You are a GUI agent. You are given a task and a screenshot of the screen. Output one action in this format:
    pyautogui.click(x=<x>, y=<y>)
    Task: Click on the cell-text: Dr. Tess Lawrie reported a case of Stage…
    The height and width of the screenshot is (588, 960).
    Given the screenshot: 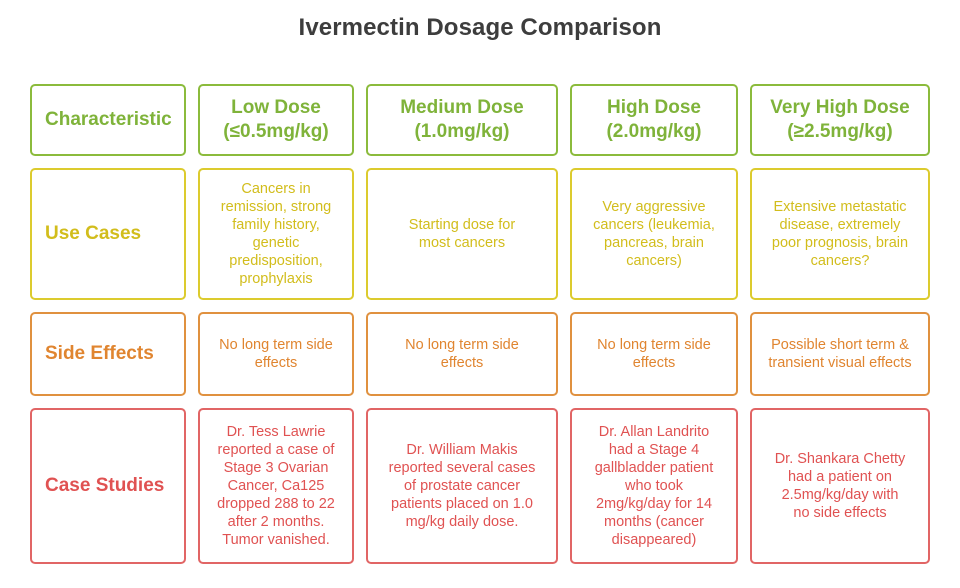 What is the action you would take?
    pyautogui.click(x=276, y=486)
    